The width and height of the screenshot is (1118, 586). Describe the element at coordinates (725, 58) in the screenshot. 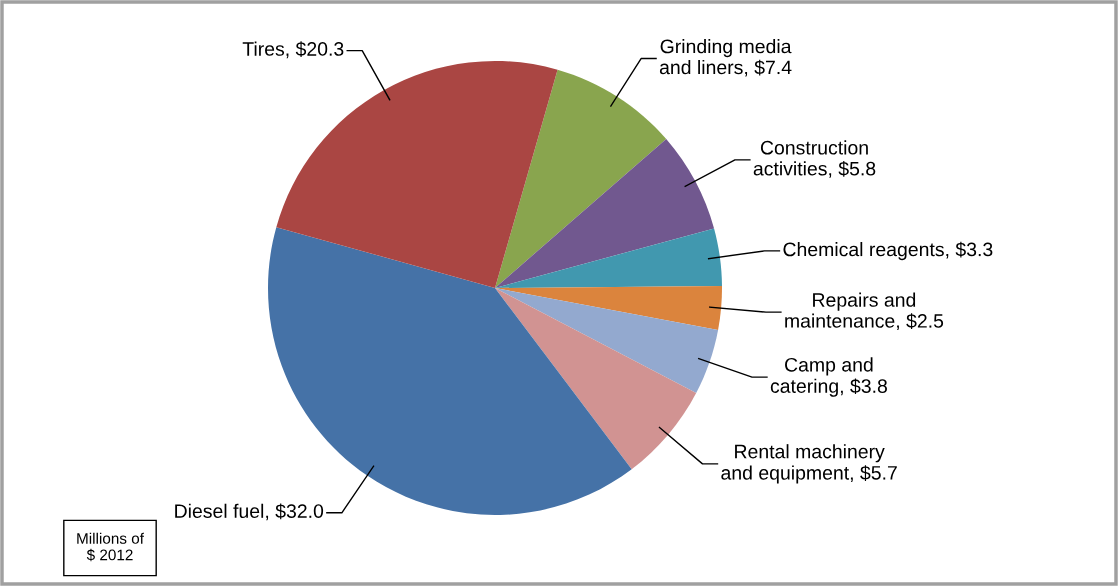

I see `slice-label: Grinding media and liners, $7.4` at that location.